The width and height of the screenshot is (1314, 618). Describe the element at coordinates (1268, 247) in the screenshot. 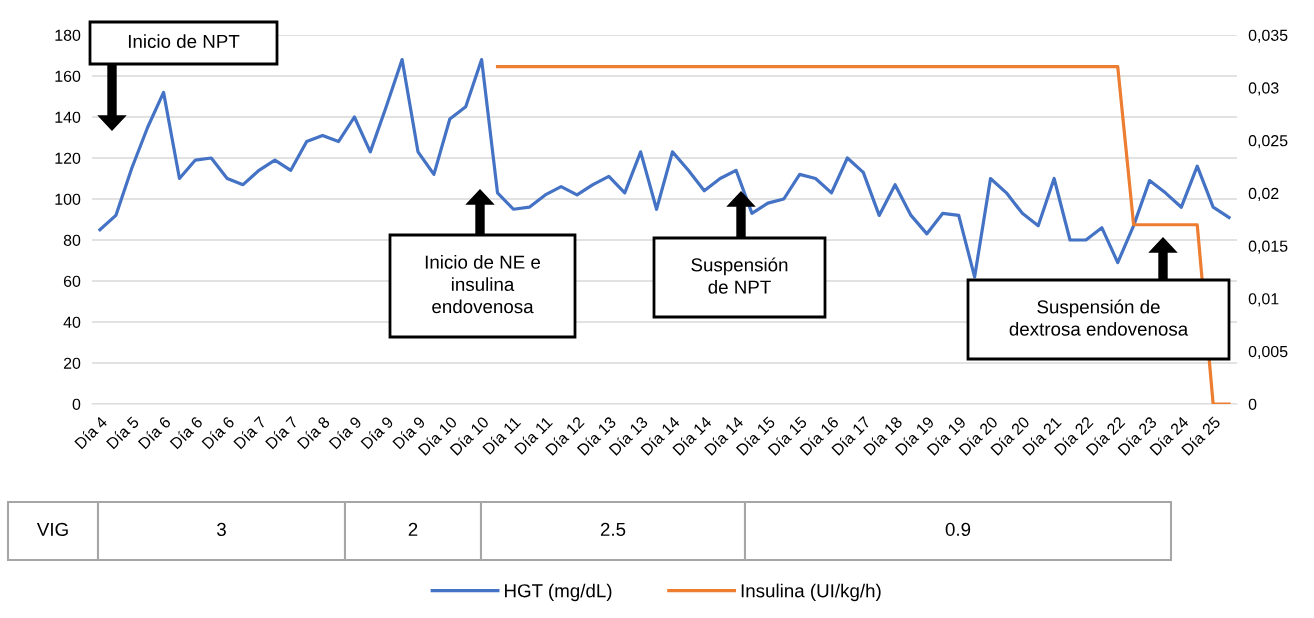

I see `y2-tick-label: 0,015` at that location.